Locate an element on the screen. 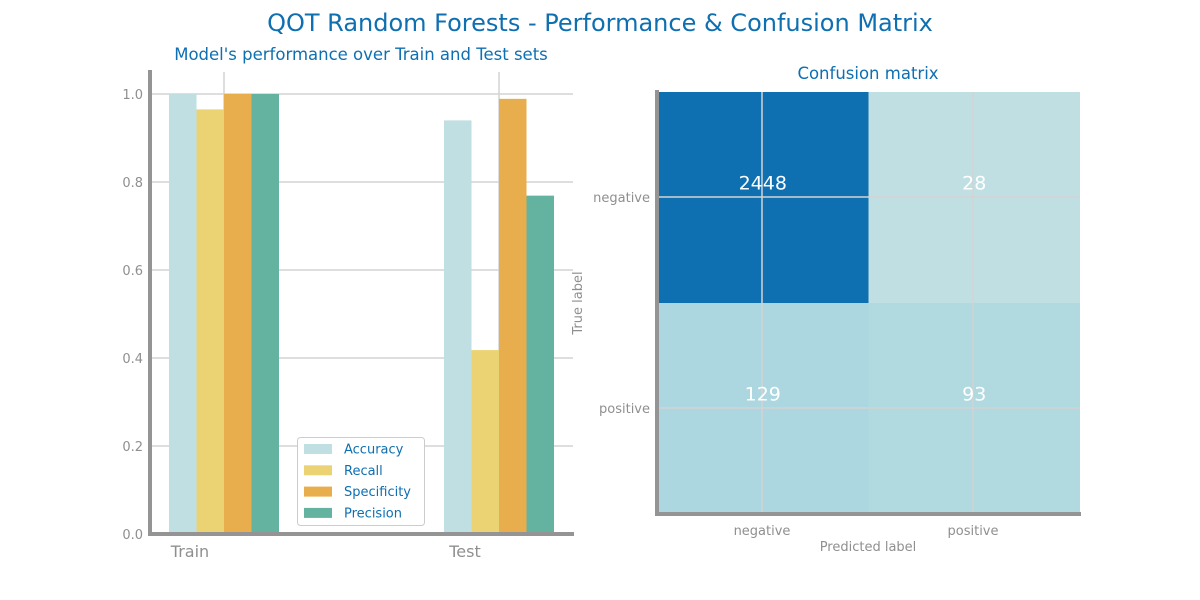 Image resolution: width=1200 pixels, height=600 pixels. x-tick-label: Test is located at coordinates (464, 551).